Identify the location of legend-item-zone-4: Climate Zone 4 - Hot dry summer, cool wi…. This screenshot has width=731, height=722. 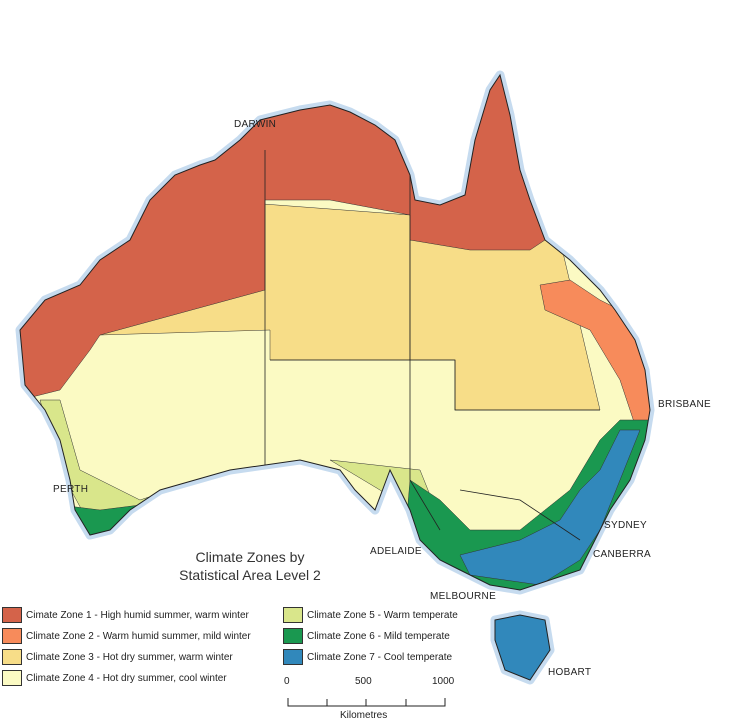
(114, 678).